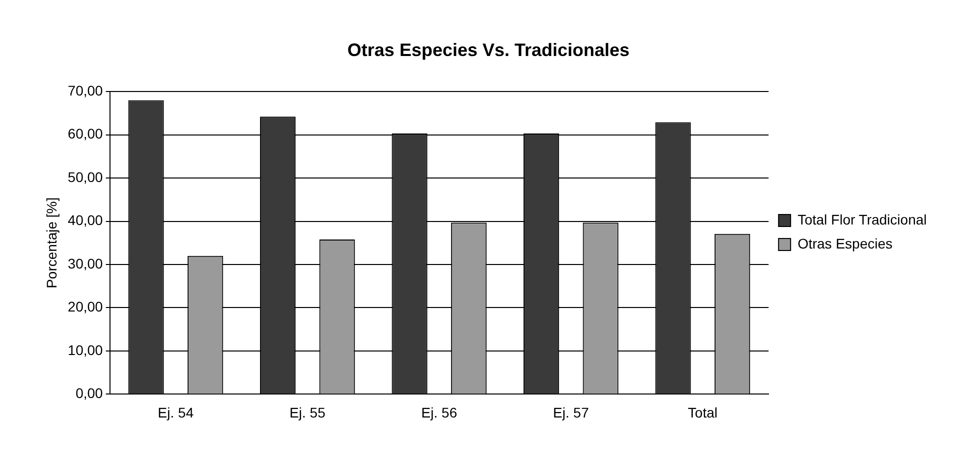 Image resolution: width=957 pixels, height=465 pixels. I want to click on y-tick-label: 40,00, so click(86, 220).